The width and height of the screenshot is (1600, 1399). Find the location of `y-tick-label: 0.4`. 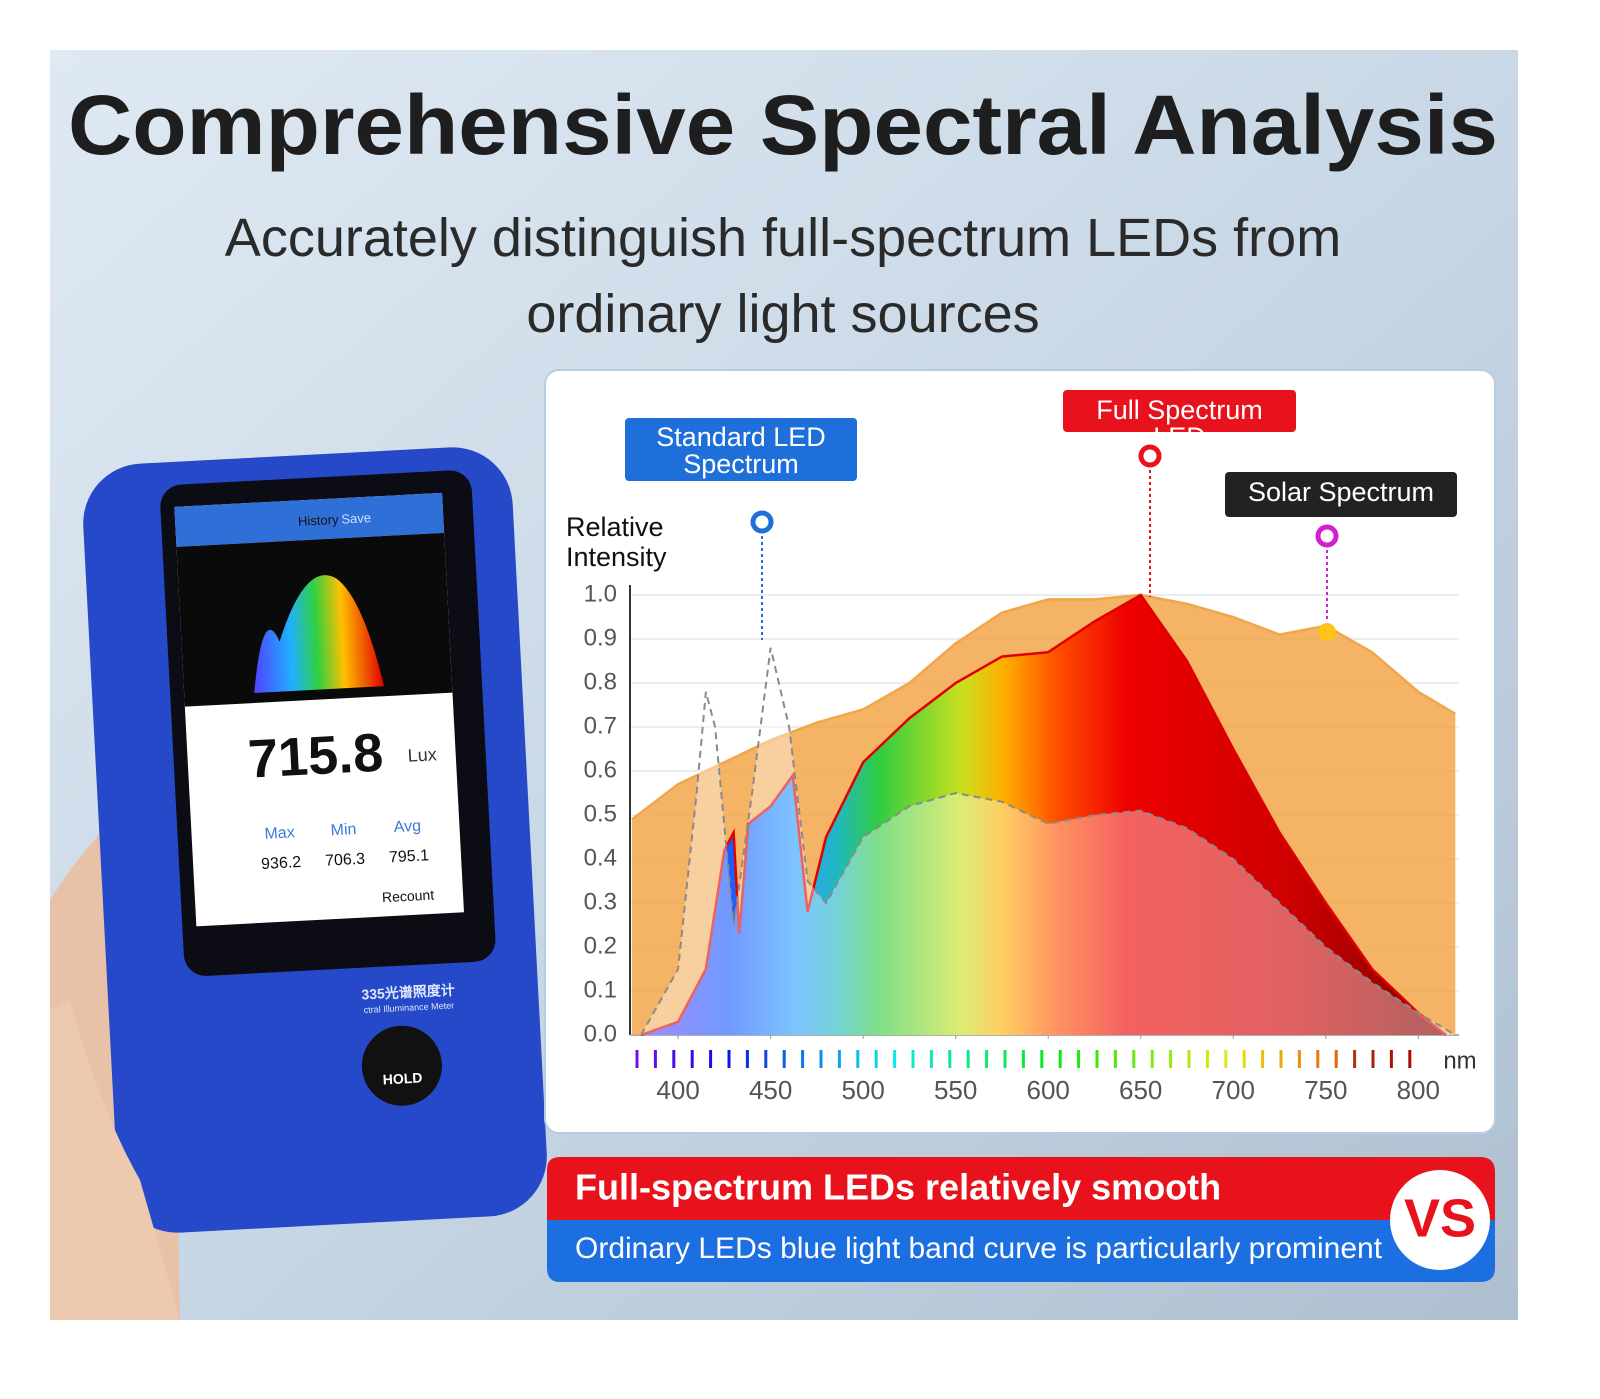

y-tick-label: 0.4 is located at coordinates (600, 857).